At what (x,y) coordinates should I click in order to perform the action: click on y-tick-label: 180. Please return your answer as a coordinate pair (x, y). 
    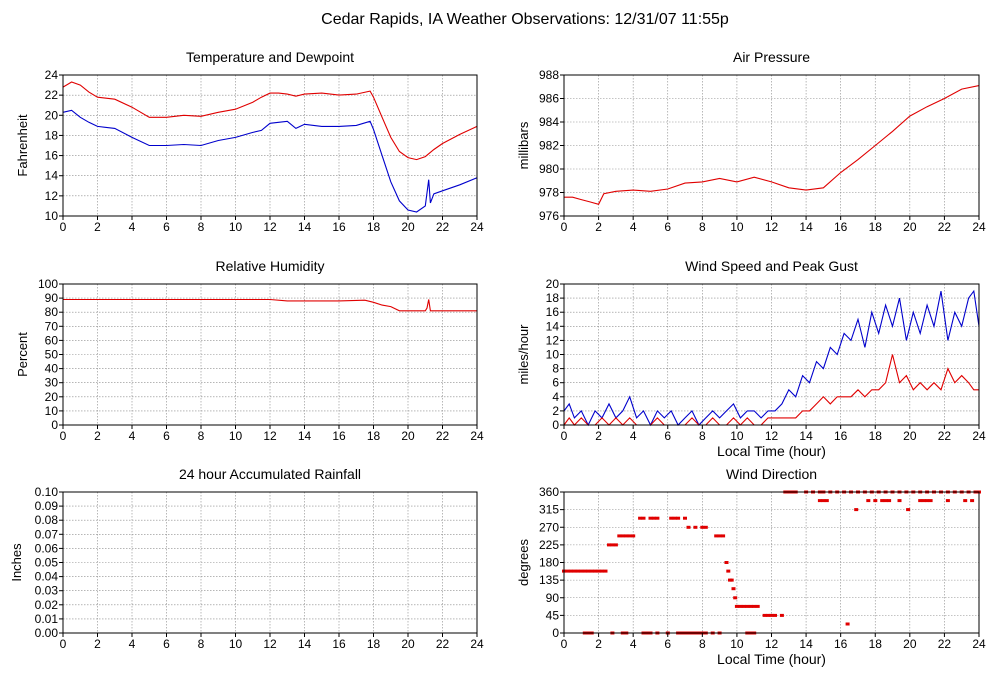
    Looking at the image, I should click on (549, 563).